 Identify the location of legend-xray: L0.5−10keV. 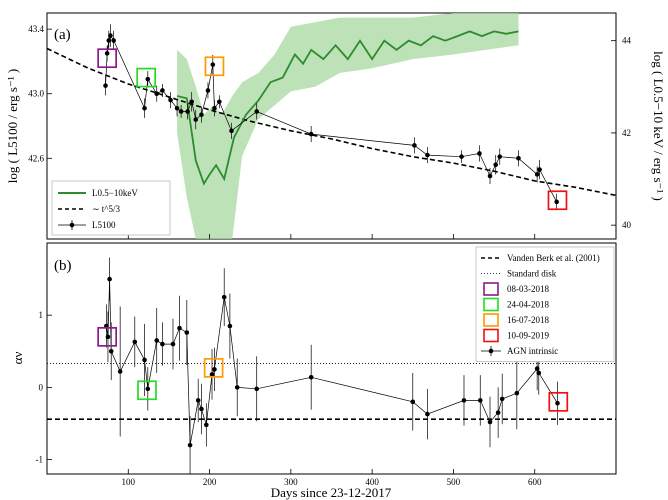
(115, 193).